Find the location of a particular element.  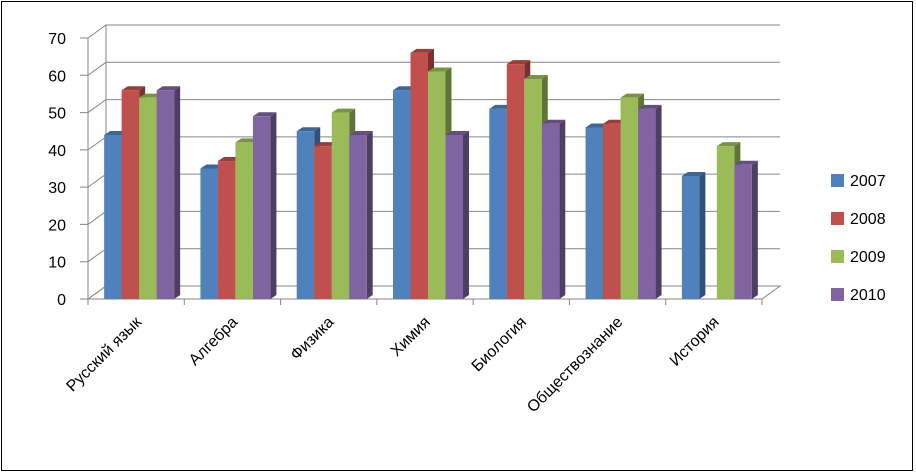

legend: 2007 2008 2009 2010 is located at coordinates (858, 238).